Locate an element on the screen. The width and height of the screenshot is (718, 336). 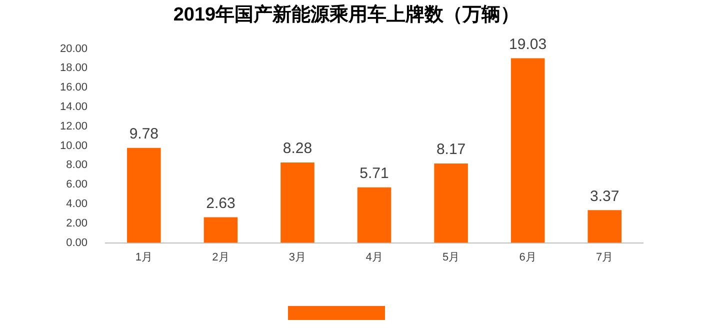
y-tick-label: 6.00 is located at coordinates (77, 184).